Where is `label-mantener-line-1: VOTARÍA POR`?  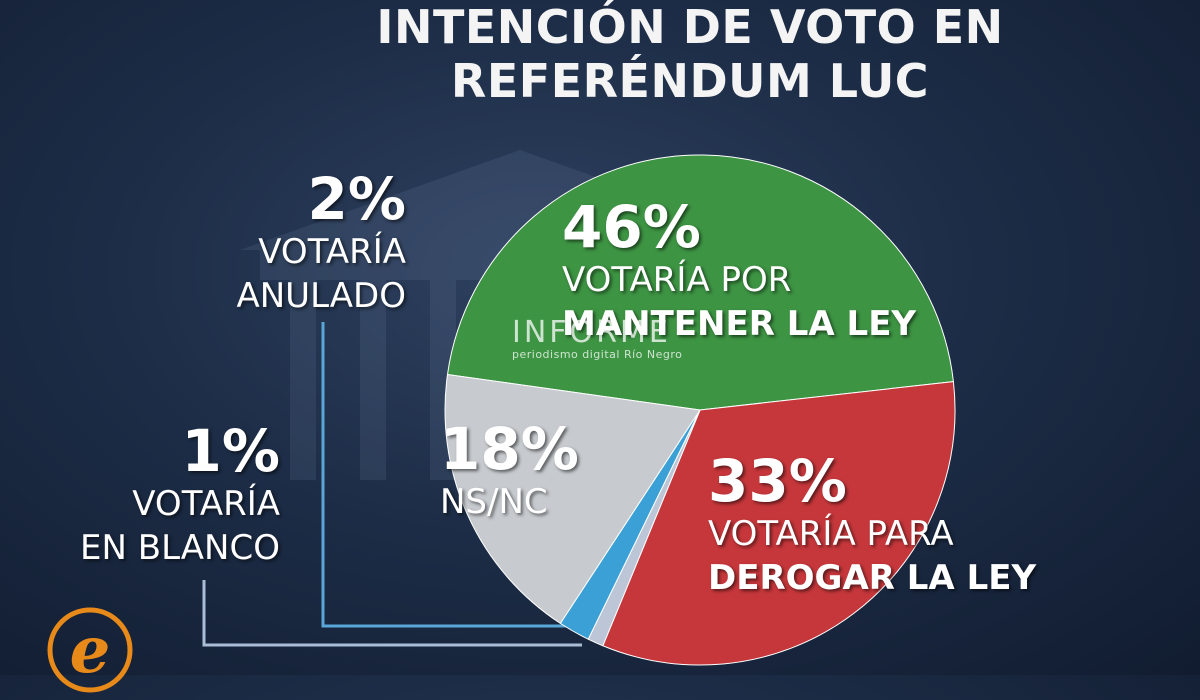 label-mantener-line-1: VOTARÍA POR is located at coordinates (677, 280).